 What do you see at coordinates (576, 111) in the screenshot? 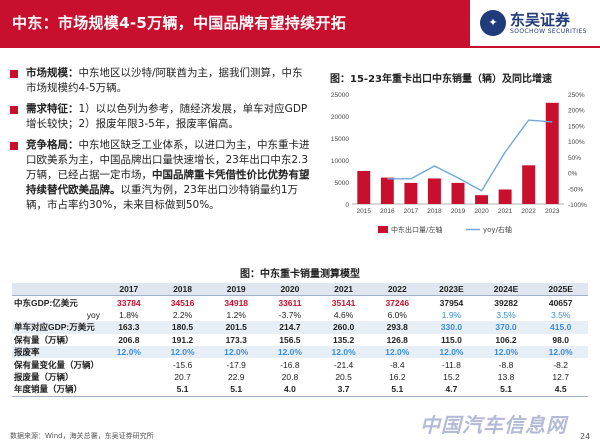
I see `y-right-tick-label: 200%` at bounding box center [576, 111].